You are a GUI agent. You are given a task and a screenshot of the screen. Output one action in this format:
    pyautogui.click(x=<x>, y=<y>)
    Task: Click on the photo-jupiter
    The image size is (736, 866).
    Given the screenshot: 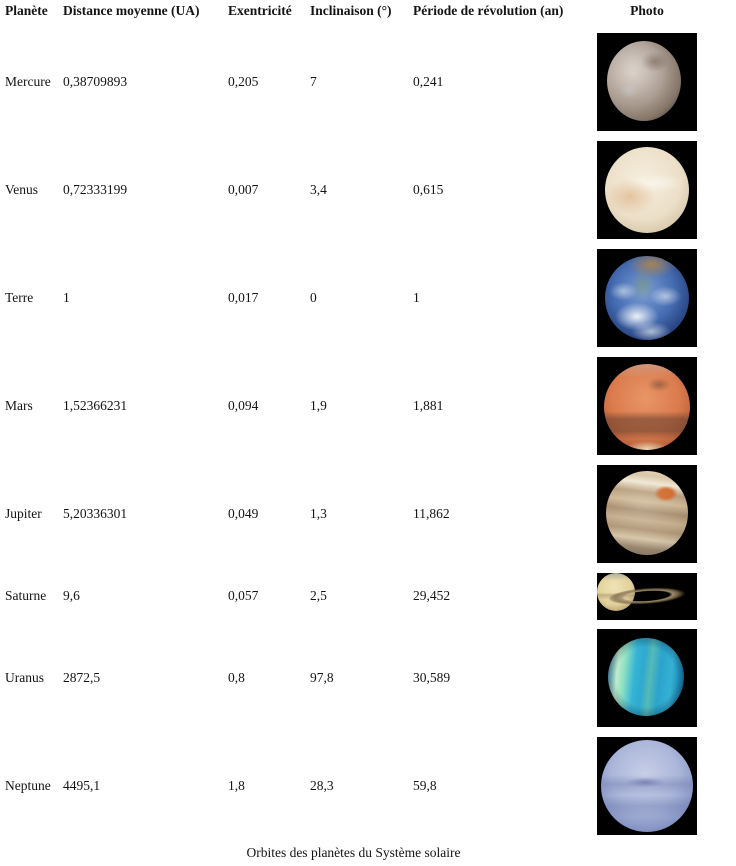 What is the action you would take?
    pyautogui.click(x=647, y=514)
    